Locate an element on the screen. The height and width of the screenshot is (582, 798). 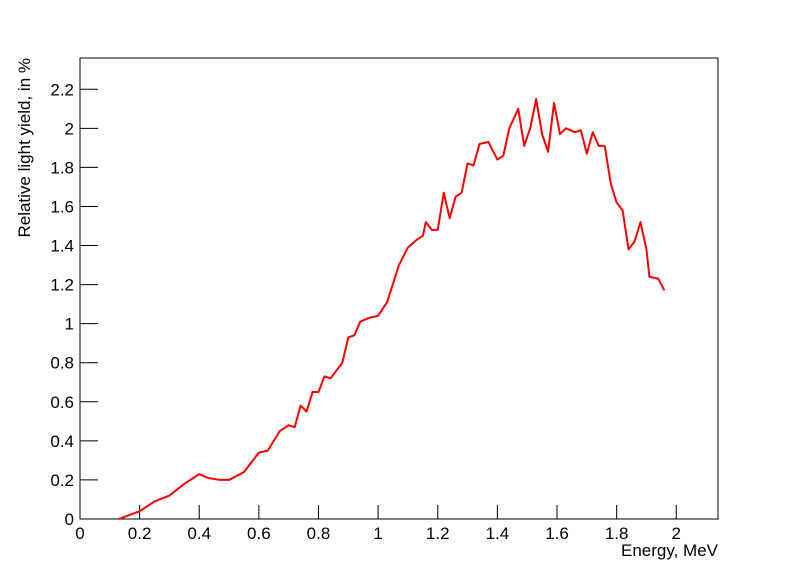
y-tick-label: 1.2 is located at coordinates (62, 285).